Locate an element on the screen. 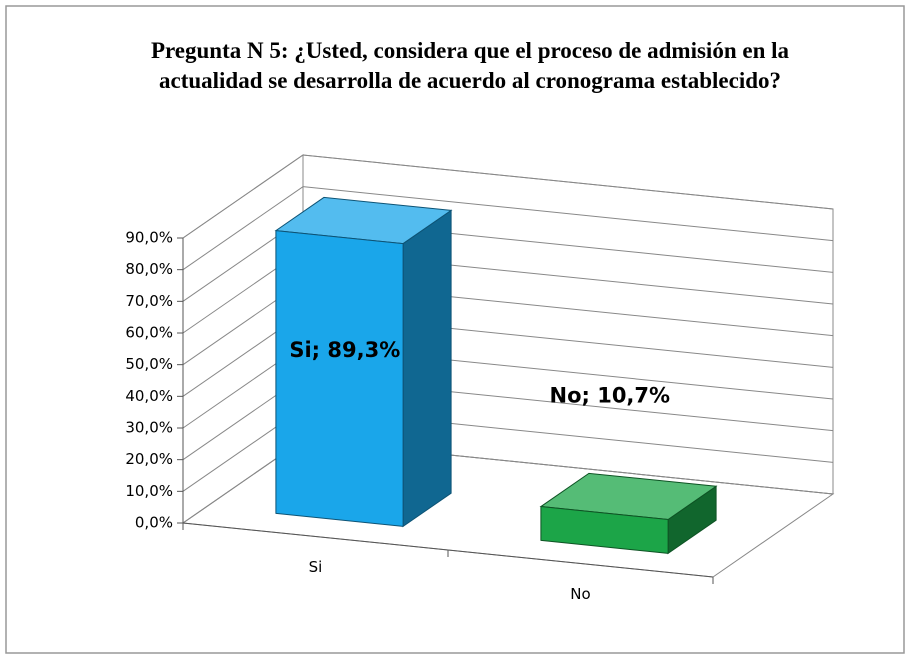 The width and height of the screenshot is (910, 659). x-tick-label: Si is located at coordinates (316, 567).